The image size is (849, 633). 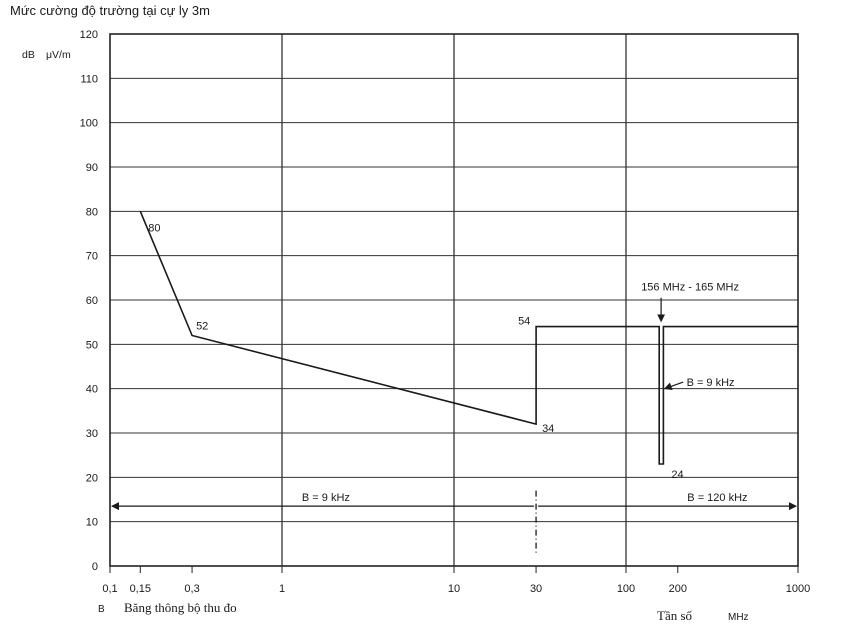 I want to click on x-tick-label: 10, so click(x=454, y=589).